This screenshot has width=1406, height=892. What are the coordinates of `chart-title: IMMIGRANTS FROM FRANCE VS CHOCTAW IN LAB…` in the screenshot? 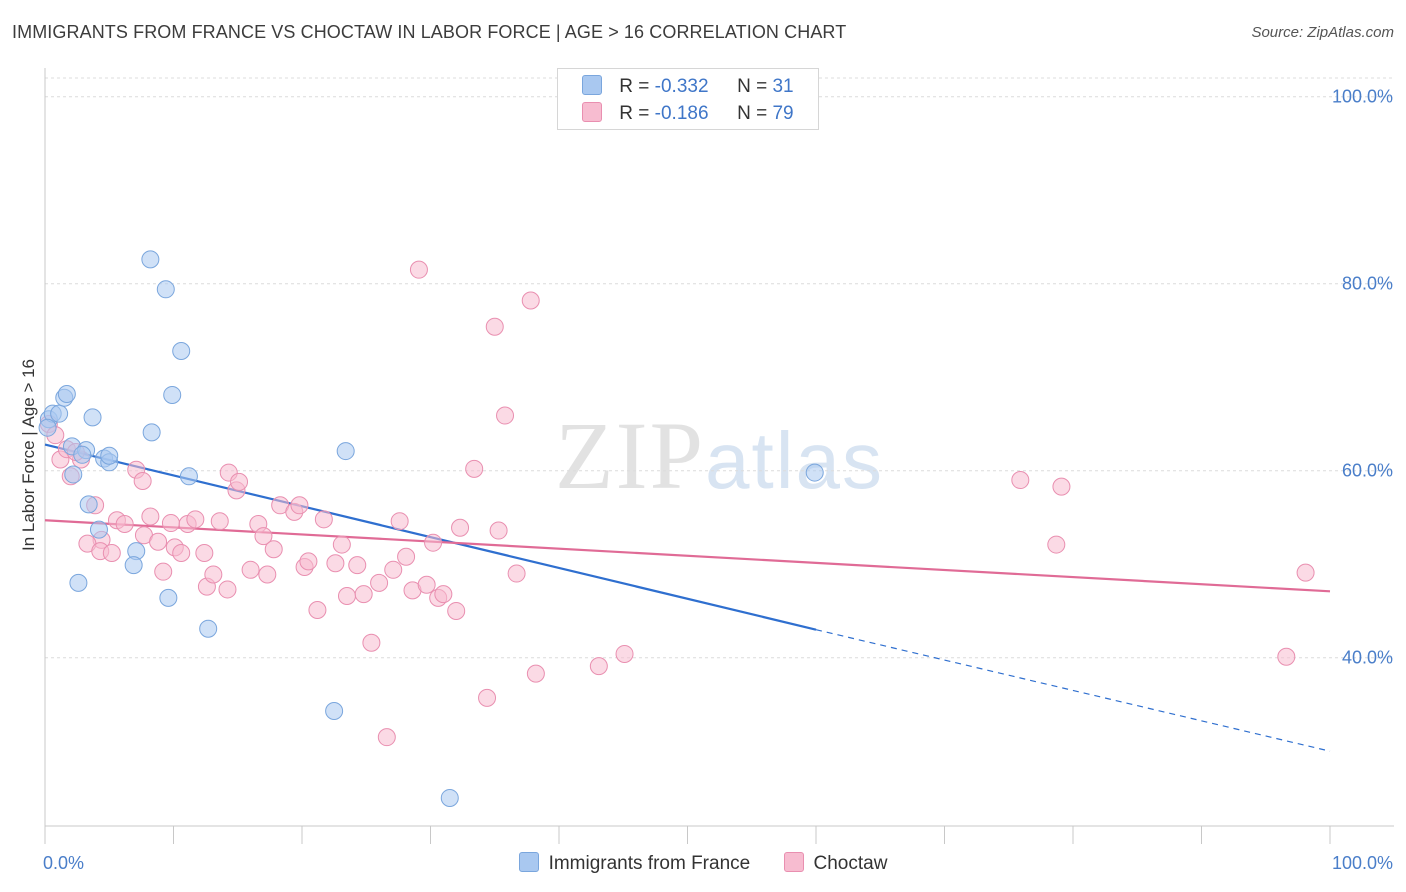 It's located at (429, 32).